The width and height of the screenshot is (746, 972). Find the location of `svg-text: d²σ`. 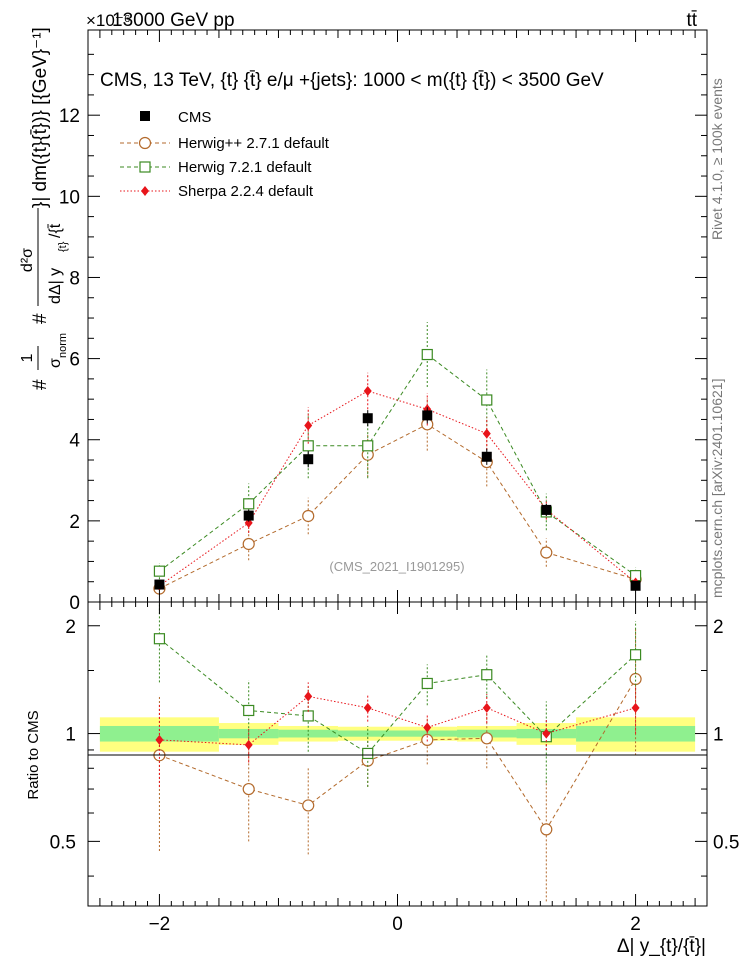

svg-text: d²σ is located at coordinates (27, 260).